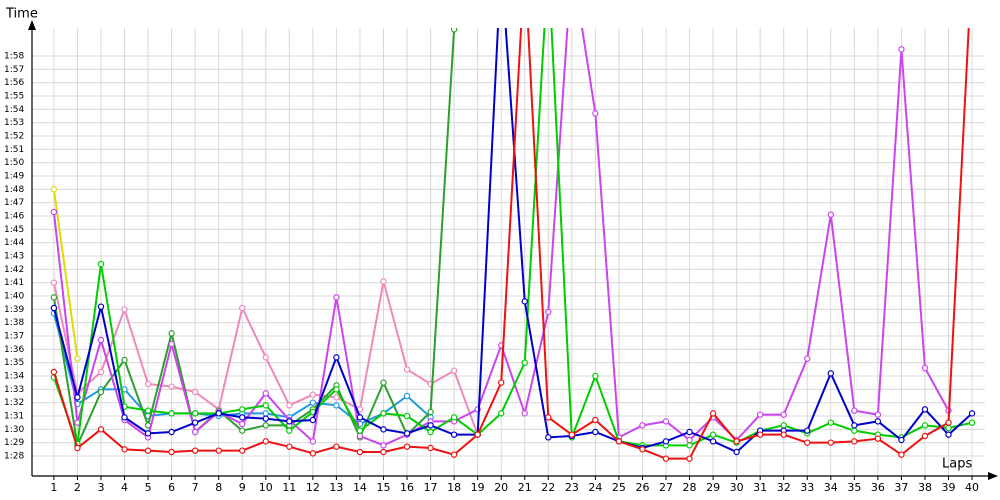  Describe the element at coordinates (957, 464) in the screenshot. I see `x-axis-title: Laps` at that location.